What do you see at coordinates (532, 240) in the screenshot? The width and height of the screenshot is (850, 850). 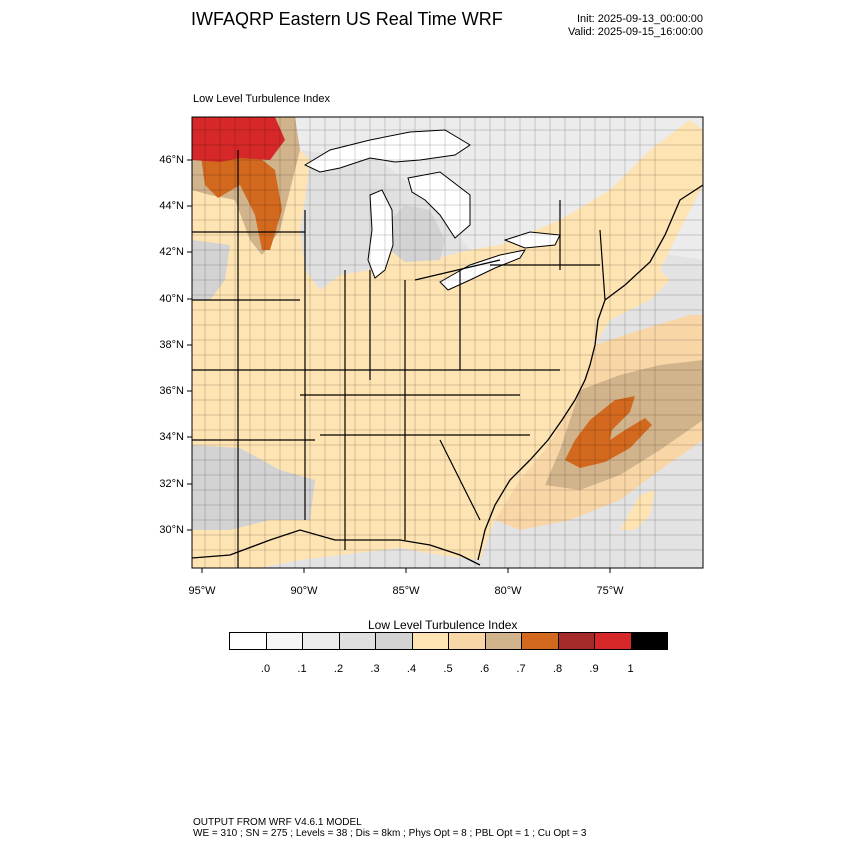 I see `lake-ontario` at bounding box center [532, 240].